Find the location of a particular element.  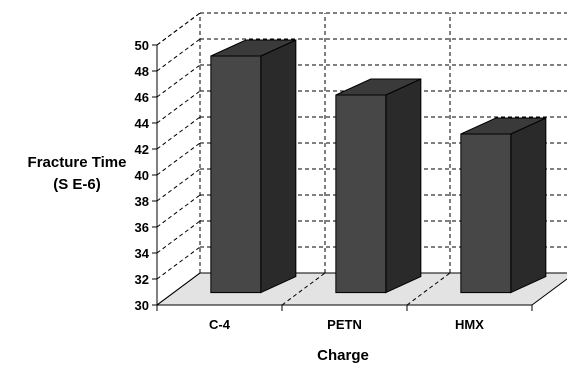

y-tick-label: 50 is located at coordinates (142, 45).